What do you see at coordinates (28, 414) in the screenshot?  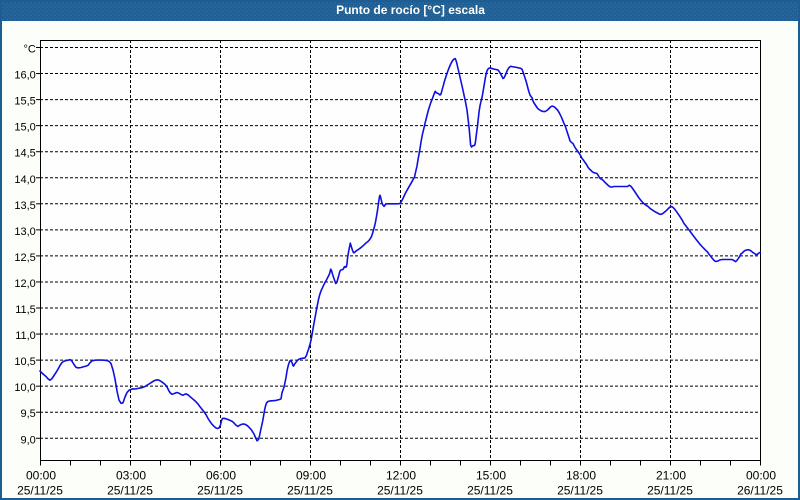 I see `svg-text: 9,5` at bounding box center [28, 414].